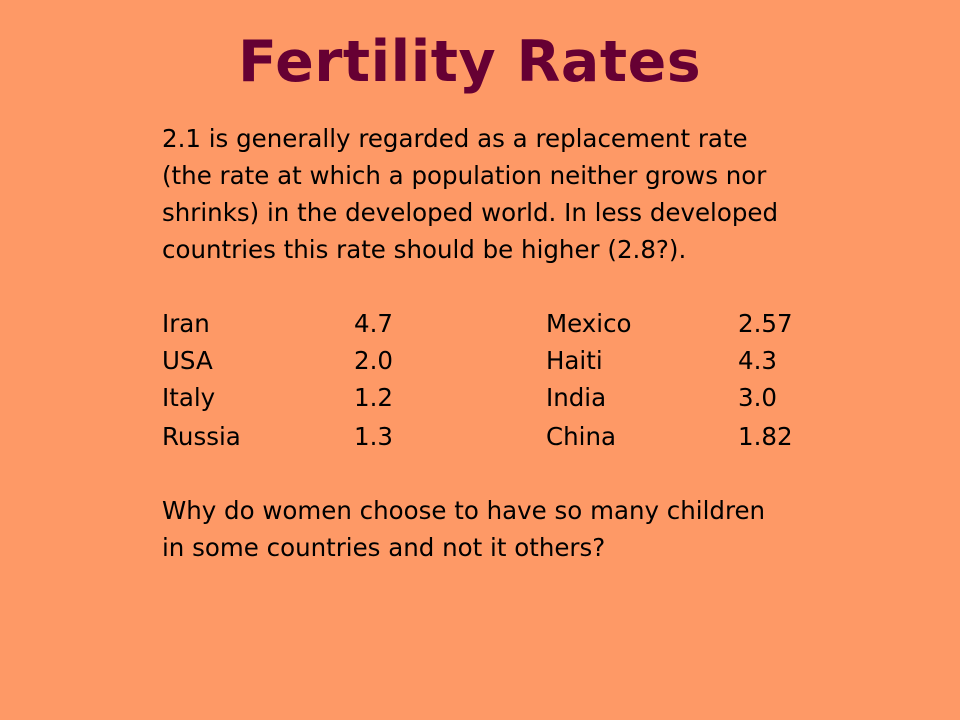  Describe the element at coordinates (765, 323) in the screenshot. I see `fertility-rate-value: 2.57` at that location.